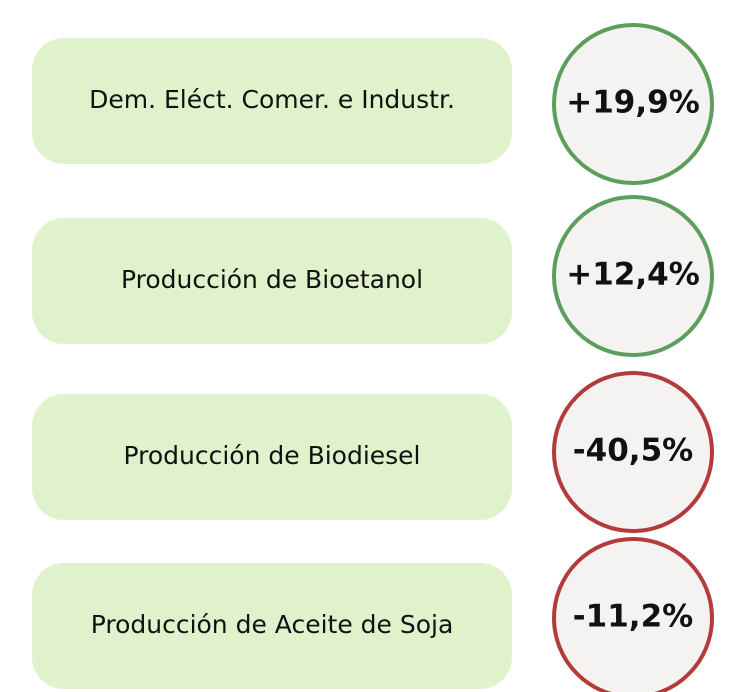 This screenshot has height=692, width=734. I want to click on item-value: +12,4%, so click(633, 275).